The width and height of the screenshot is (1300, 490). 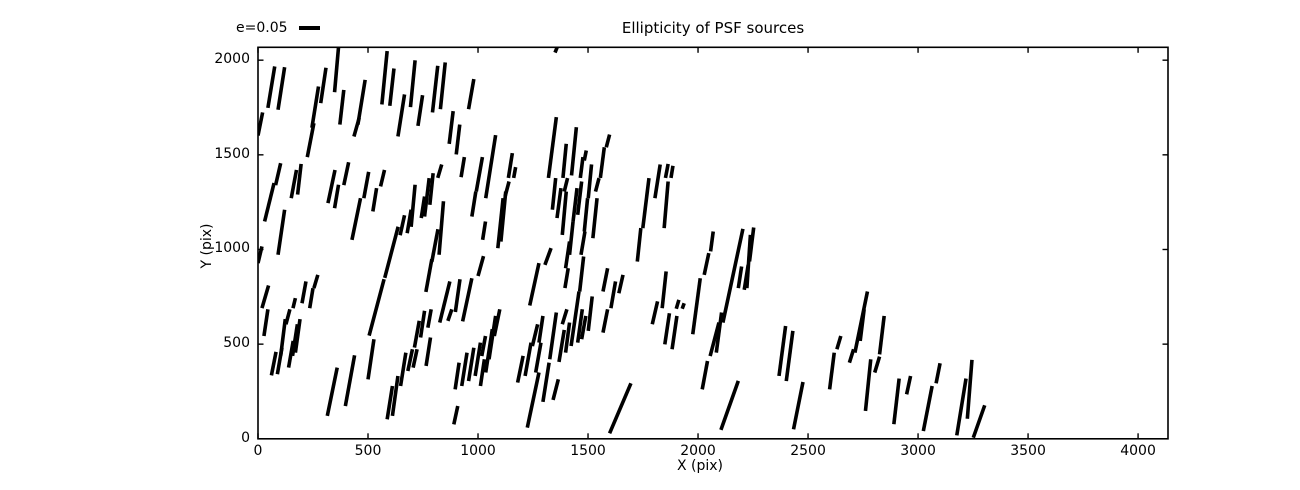 I want to click on y-tick-label: 1500, so click(x=232, y=153).